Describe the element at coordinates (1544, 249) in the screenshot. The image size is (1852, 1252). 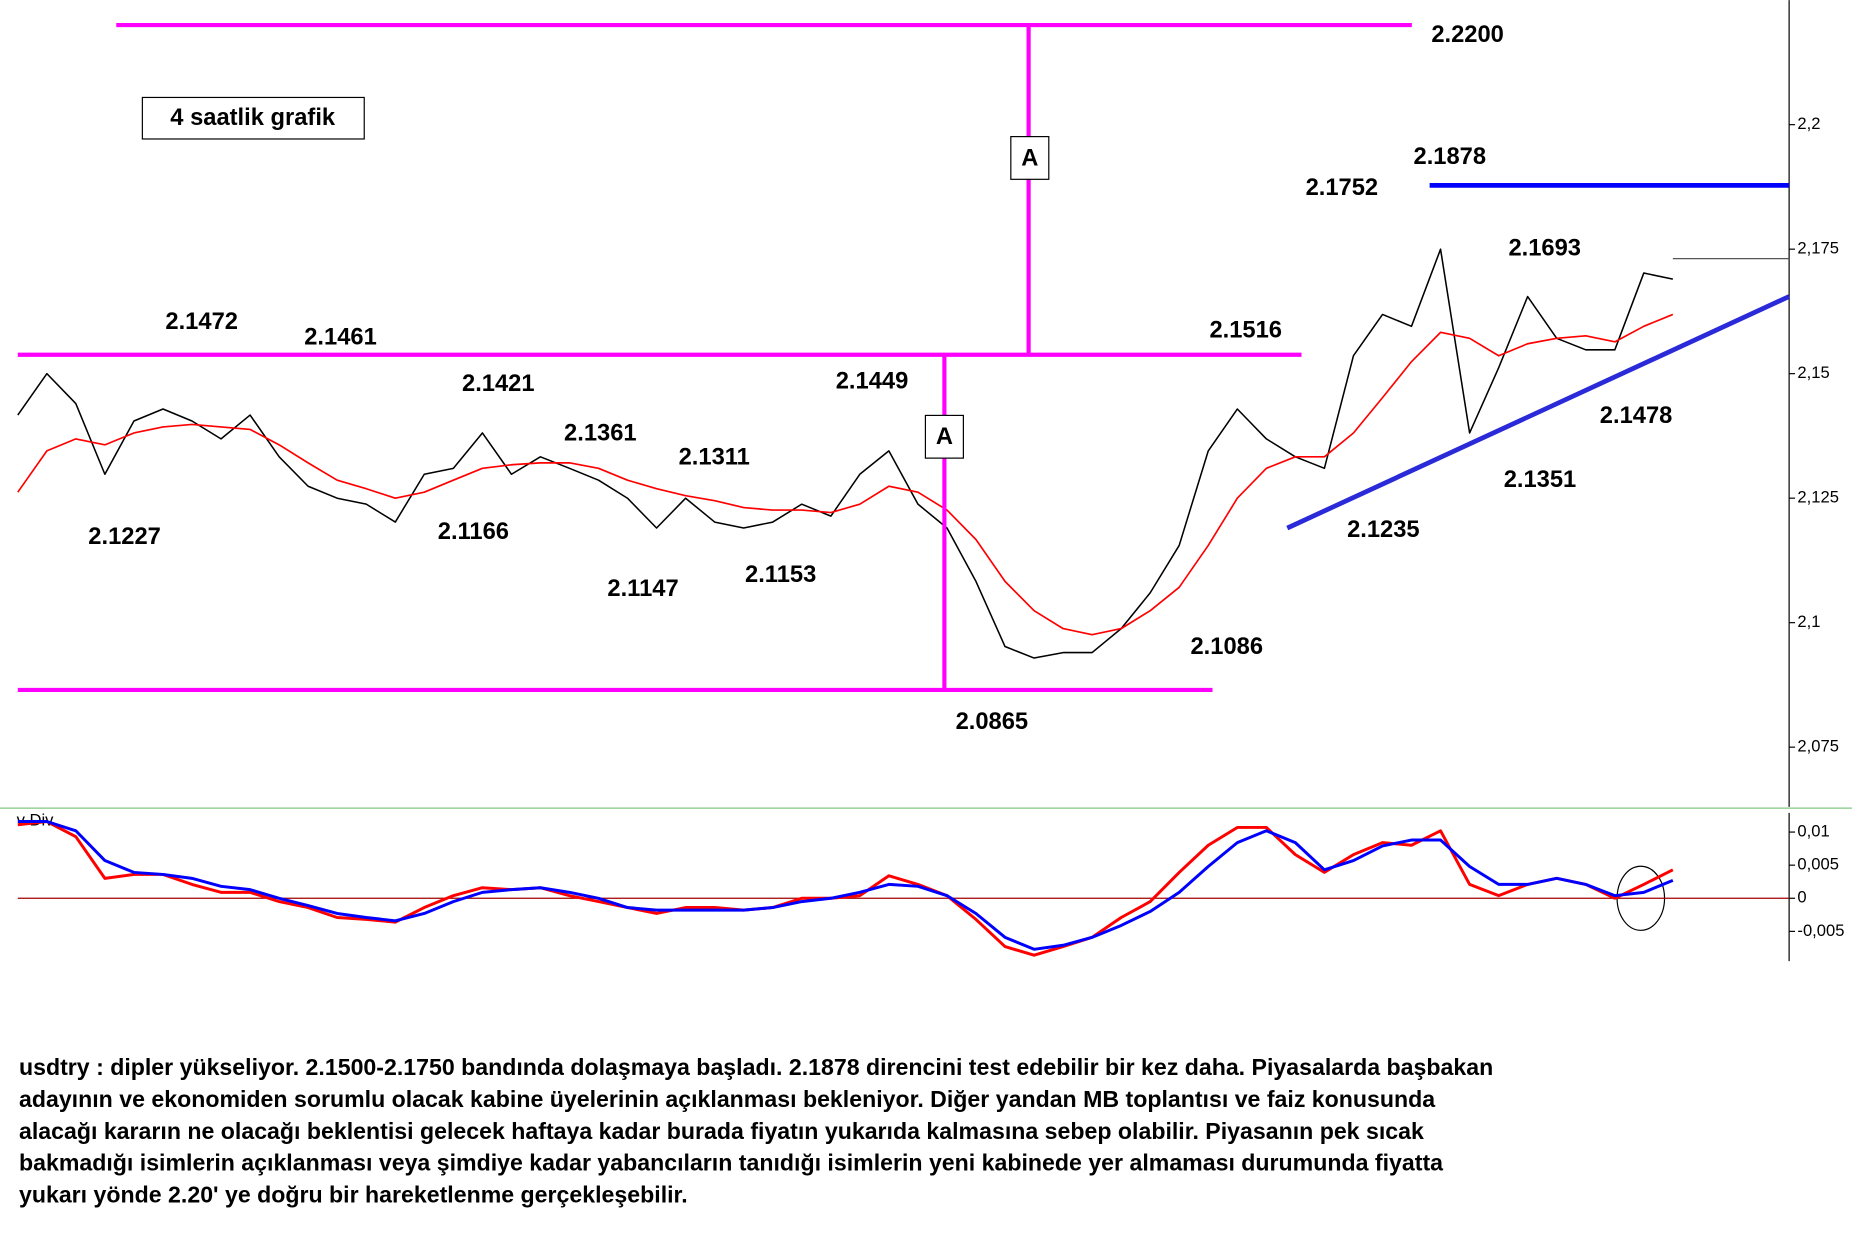
I see `price-annotation: 2.1693` at that location.